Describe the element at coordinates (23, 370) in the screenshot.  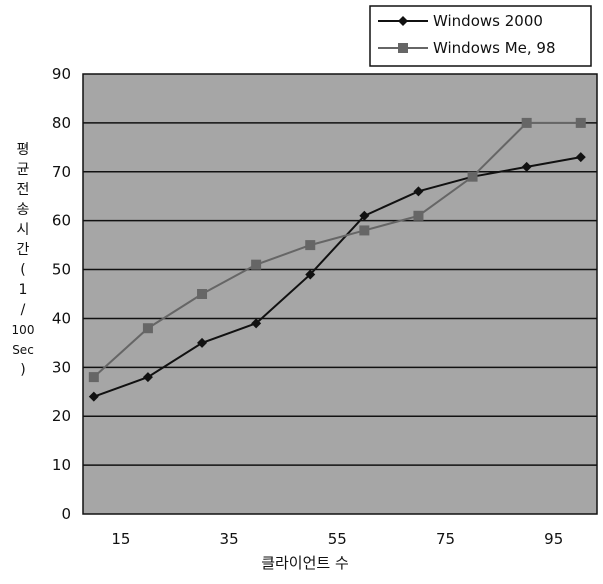
I see `y-axis-label-part: )` at that location.